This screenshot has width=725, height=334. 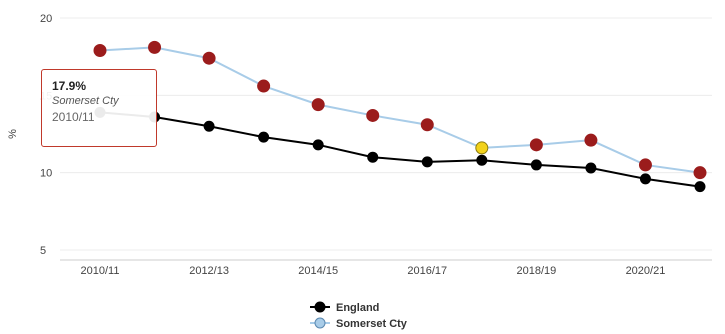 I want to click on x-tick-label: 2014/15, so click(x=318, y=271).